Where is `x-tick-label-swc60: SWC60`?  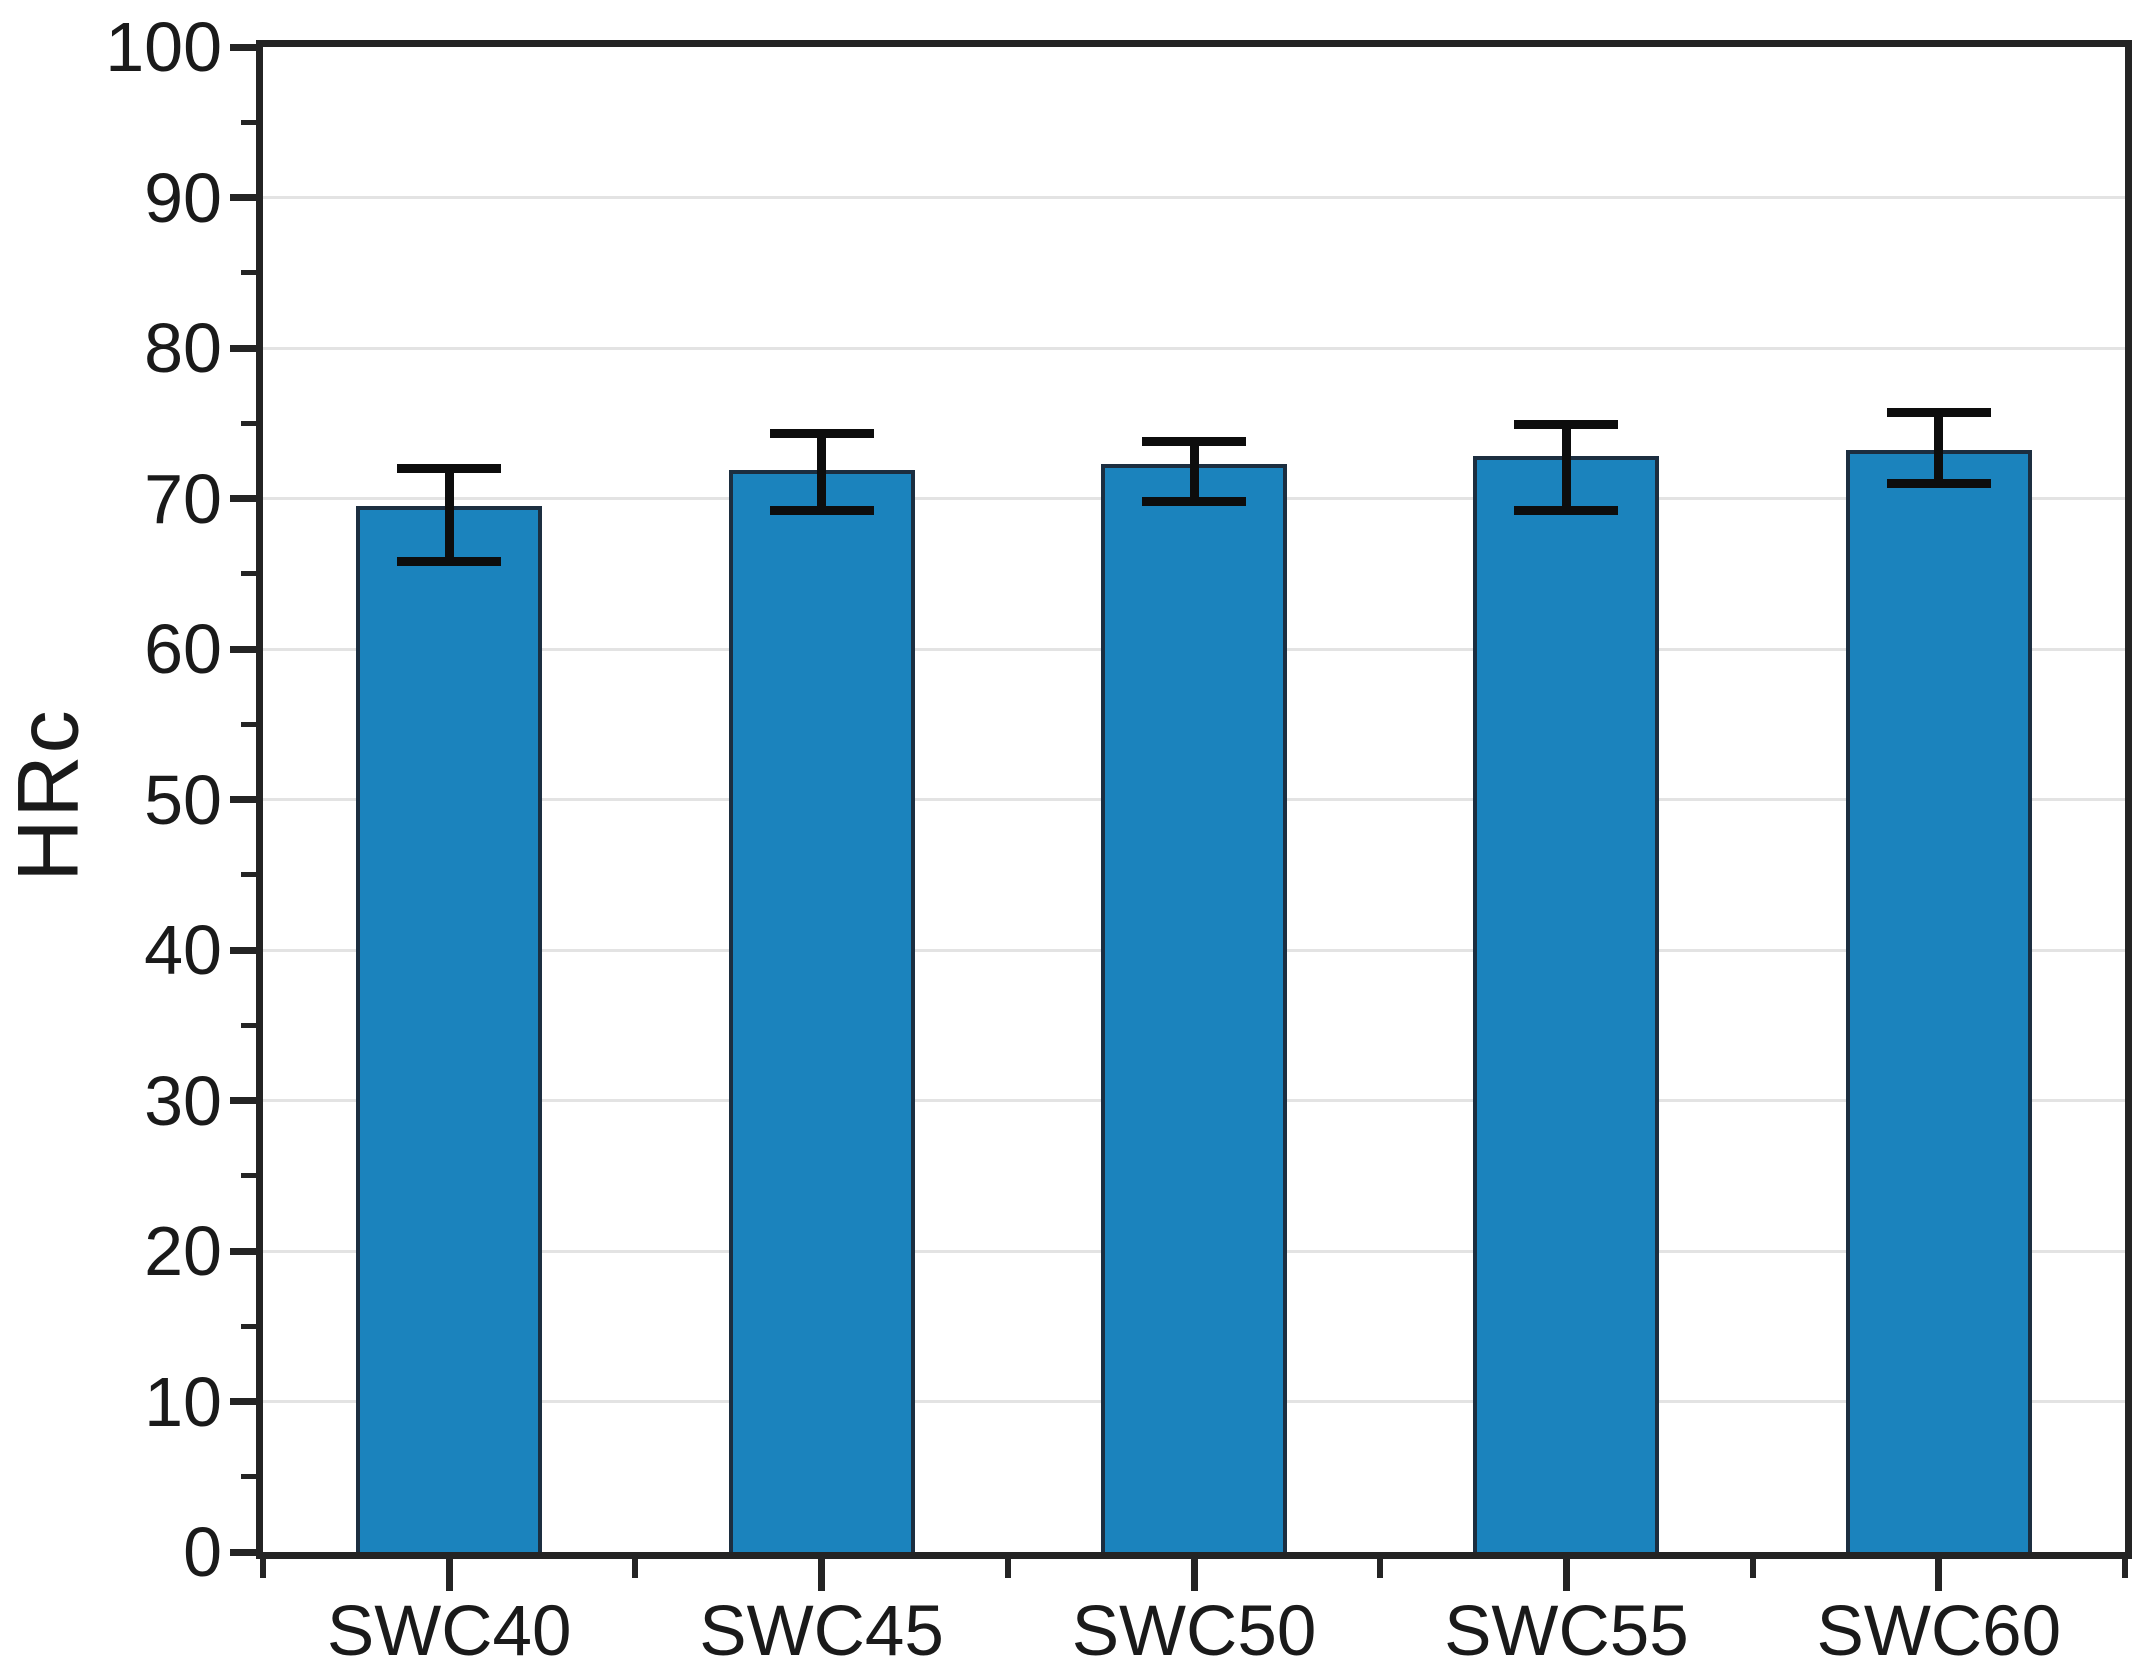 x-tick-label-swc60: SWC60 is located at coordinates (1939, 1631).